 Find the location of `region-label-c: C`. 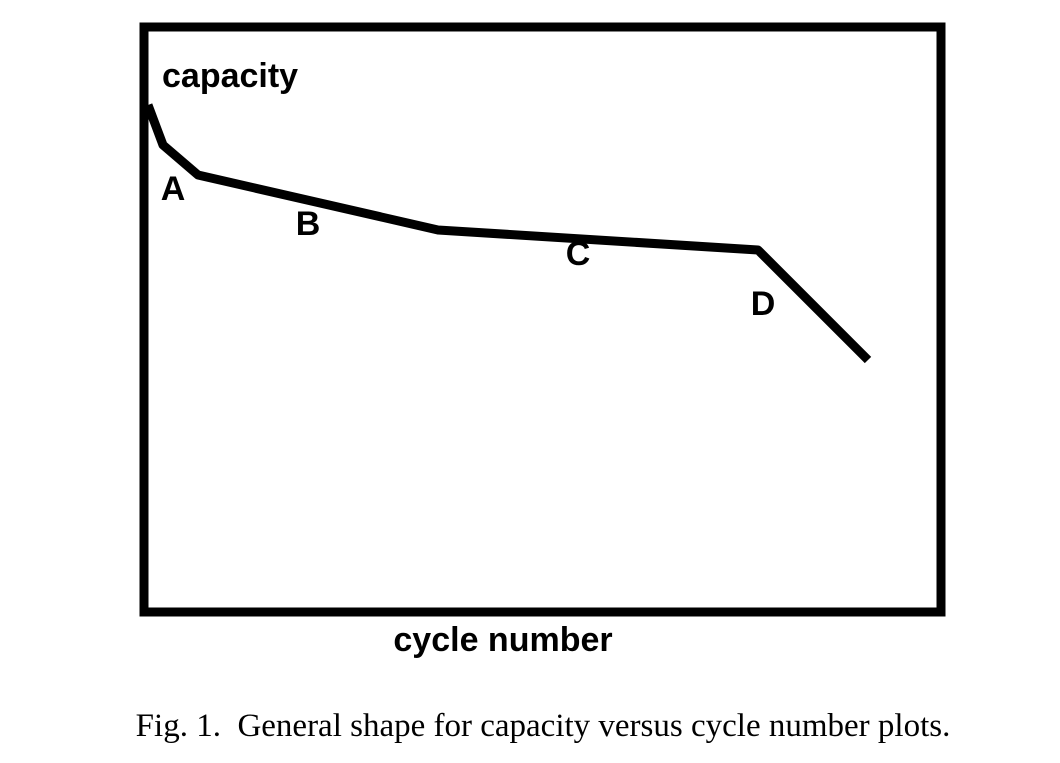

region-label-c: C is located at coordinates (578, 254).